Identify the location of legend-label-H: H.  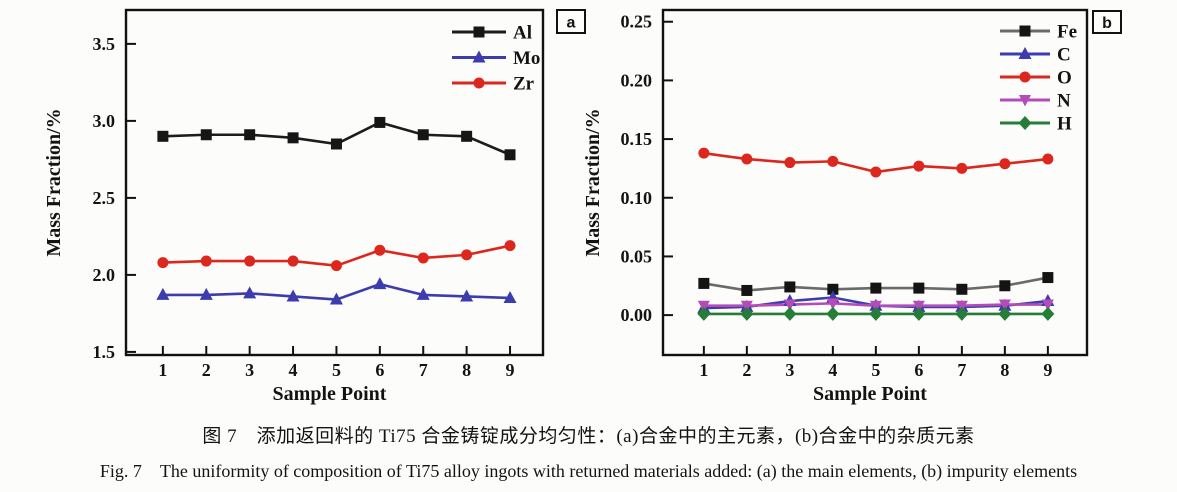
(1064, 124).